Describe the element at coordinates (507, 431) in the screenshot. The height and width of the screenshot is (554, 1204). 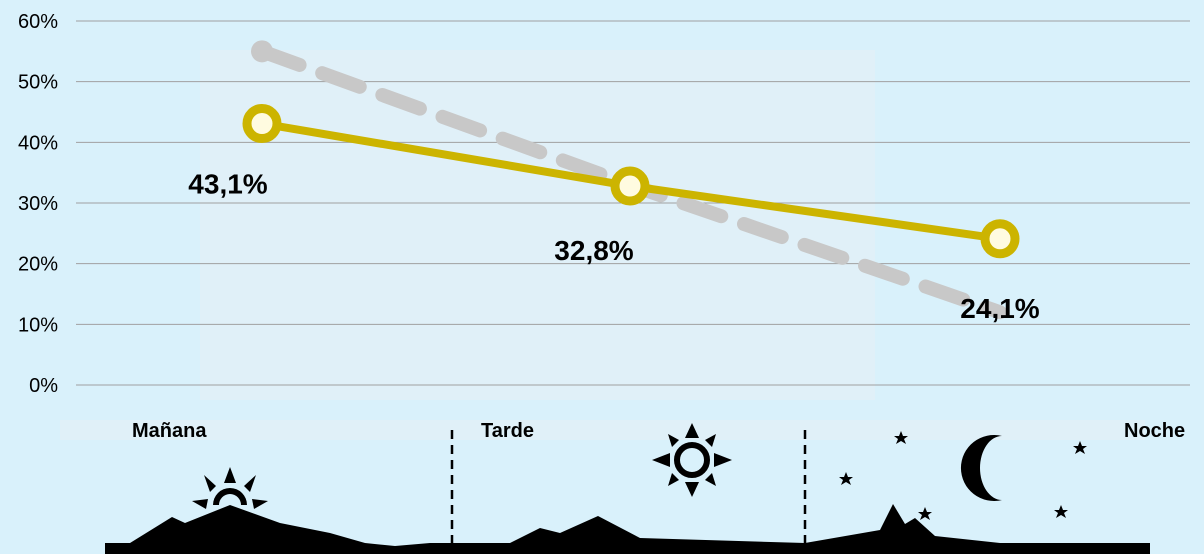
I see `period-label-tarde: Tarde` at that location.